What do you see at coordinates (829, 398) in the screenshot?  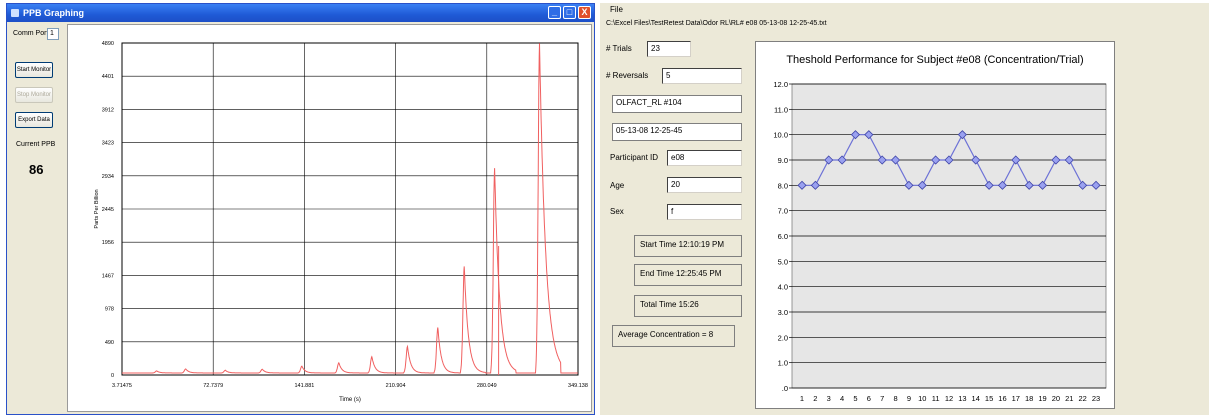 I see `x-tick-label: 3` at bounding box center [829, 398].